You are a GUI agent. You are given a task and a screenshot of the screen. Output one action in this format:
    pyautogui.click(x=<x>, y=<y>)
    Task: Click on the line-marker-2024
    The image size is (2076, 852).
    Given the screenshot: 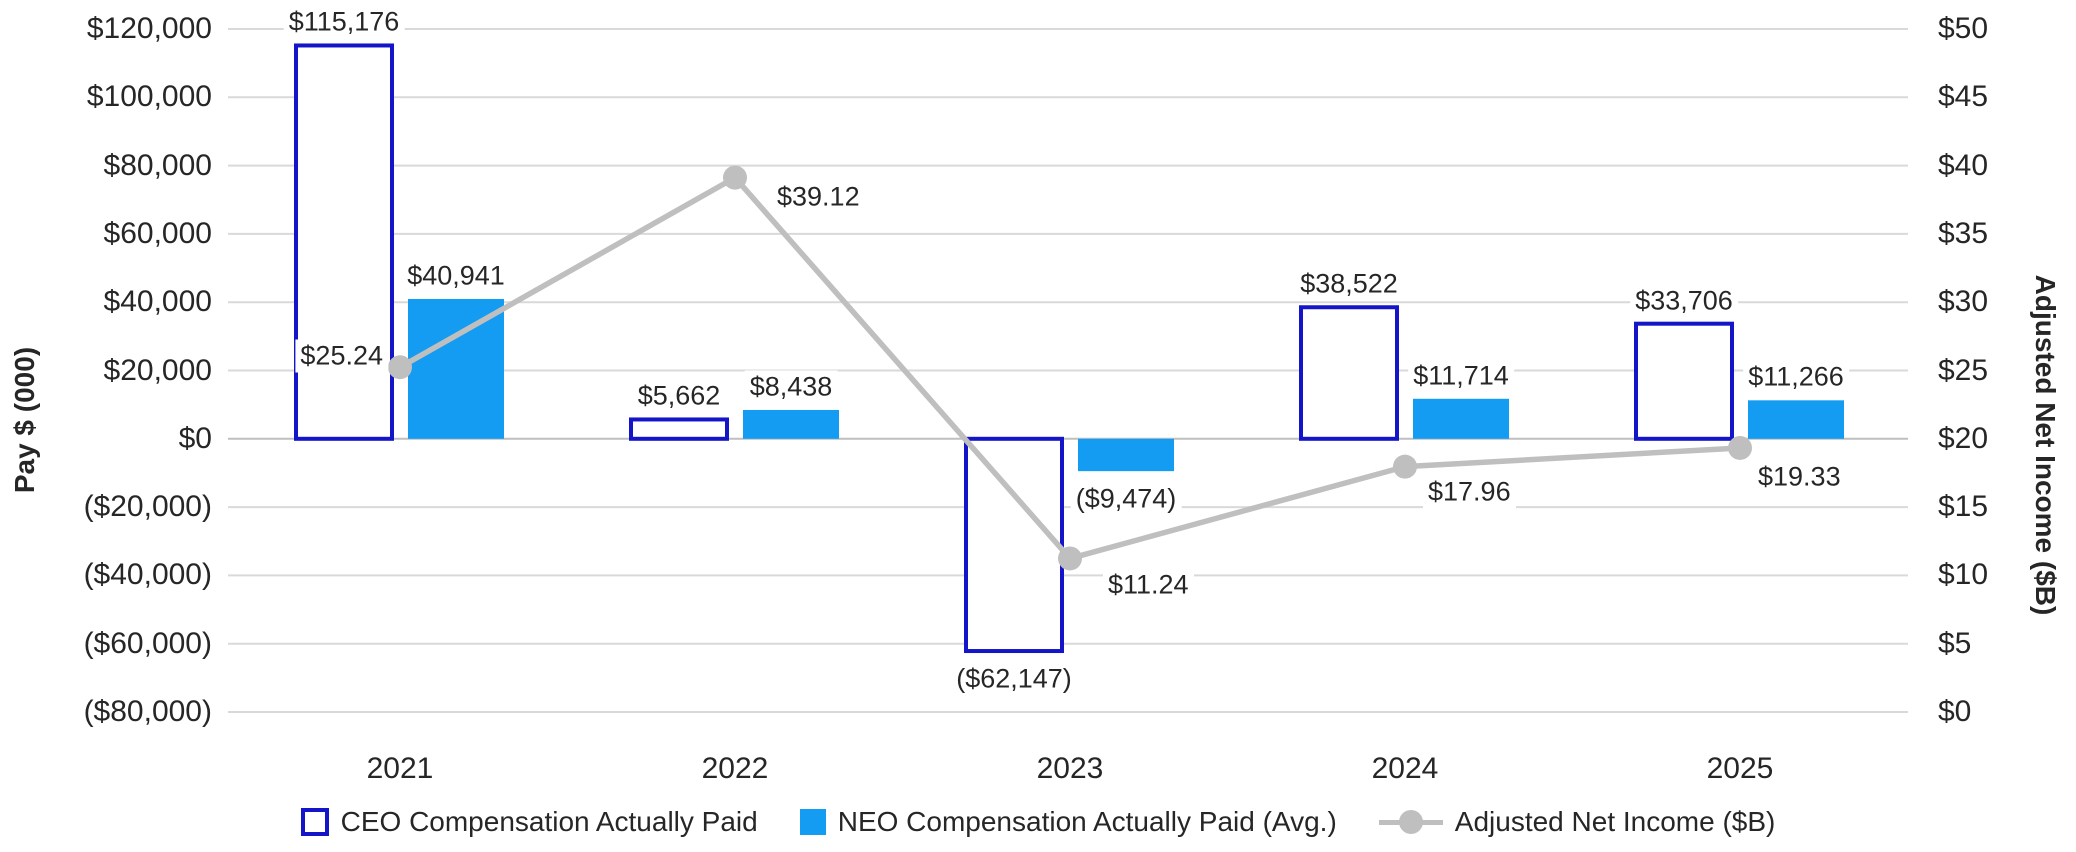 What is the action you would take?
    pyautogui.click(x=1405, y=466)
    